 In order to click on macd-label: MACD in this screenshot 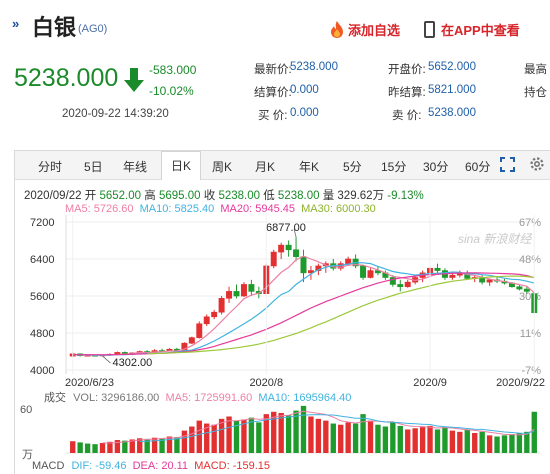, I will do `click(48, 466)`.